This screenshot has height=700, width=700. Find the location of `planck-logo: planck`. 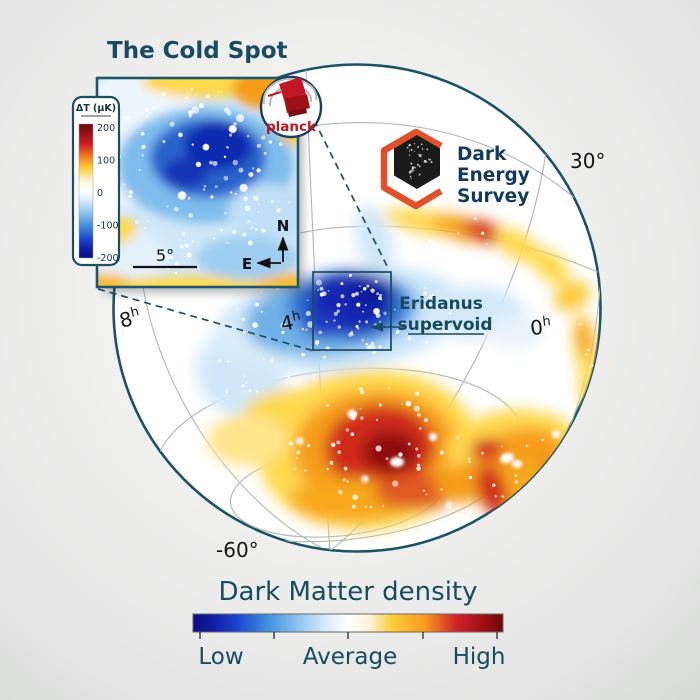

planck-logo: planck is located at coordinates (291, 107).